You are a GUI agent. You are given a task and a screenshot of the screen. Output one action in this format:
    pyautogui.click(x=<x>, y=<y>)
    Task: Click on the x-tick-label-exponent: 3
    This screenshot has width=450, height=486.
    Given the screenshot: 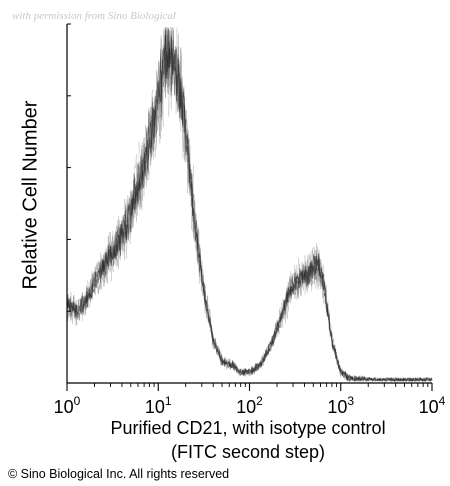 What is the action you would take?
    pyautogui.click(x=350, y=401)
    